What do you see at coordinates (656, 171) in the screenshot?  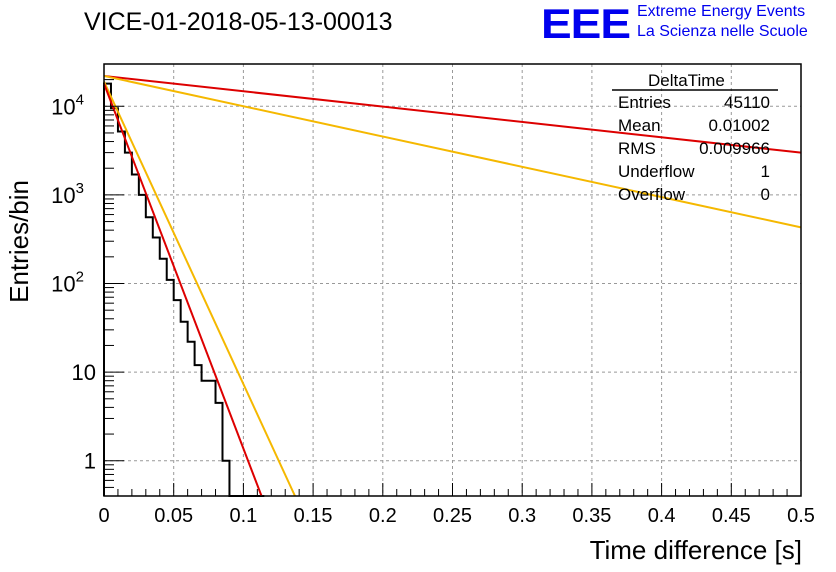 I see `stats-label: Underflow` at bounding box center [656, 171].